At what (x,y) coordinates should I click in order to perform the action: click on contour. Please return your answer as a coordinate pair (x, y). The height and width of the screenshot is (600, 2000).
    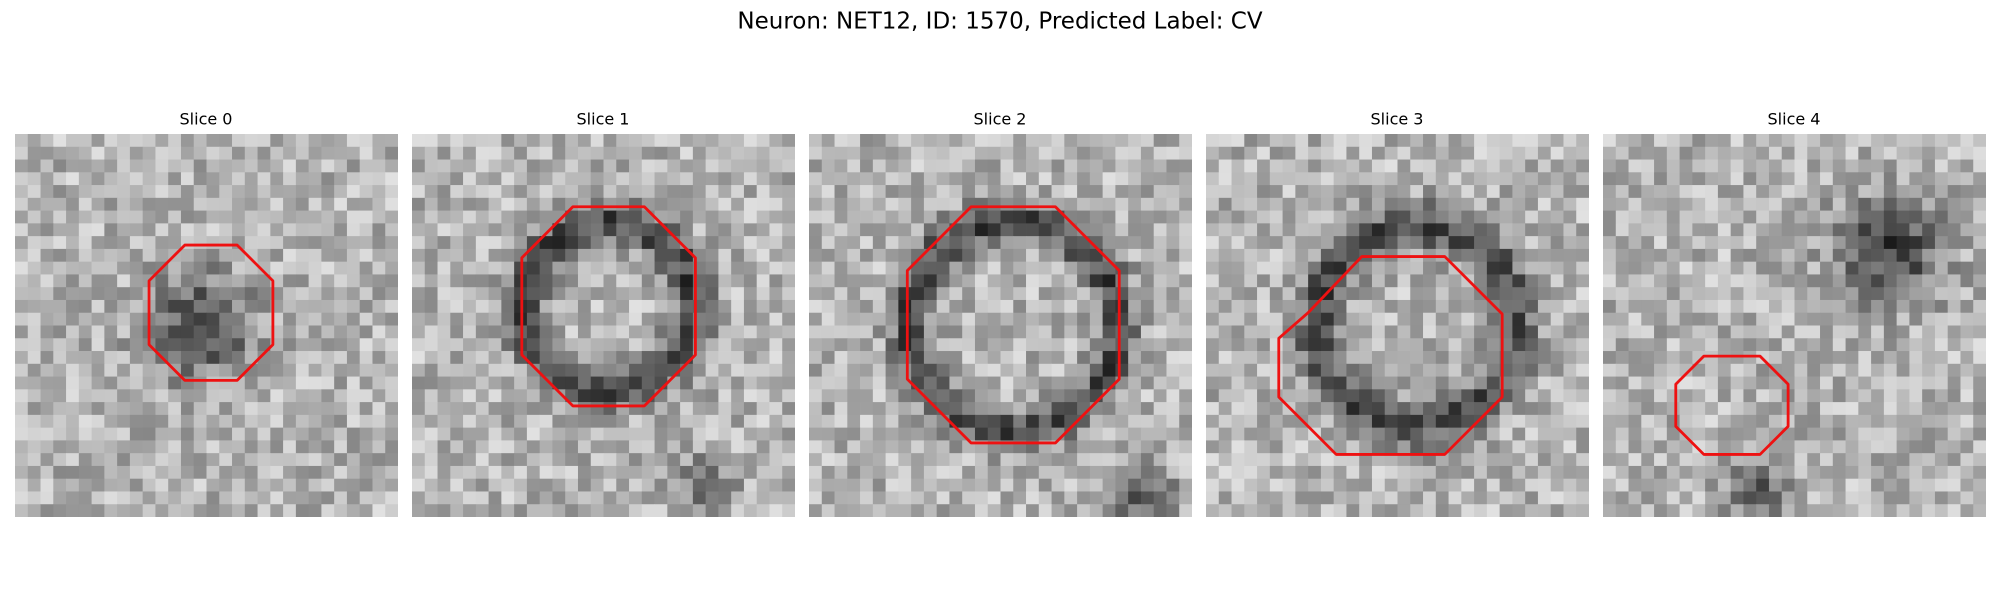
    Looking at the image, I should click on (211, 312).